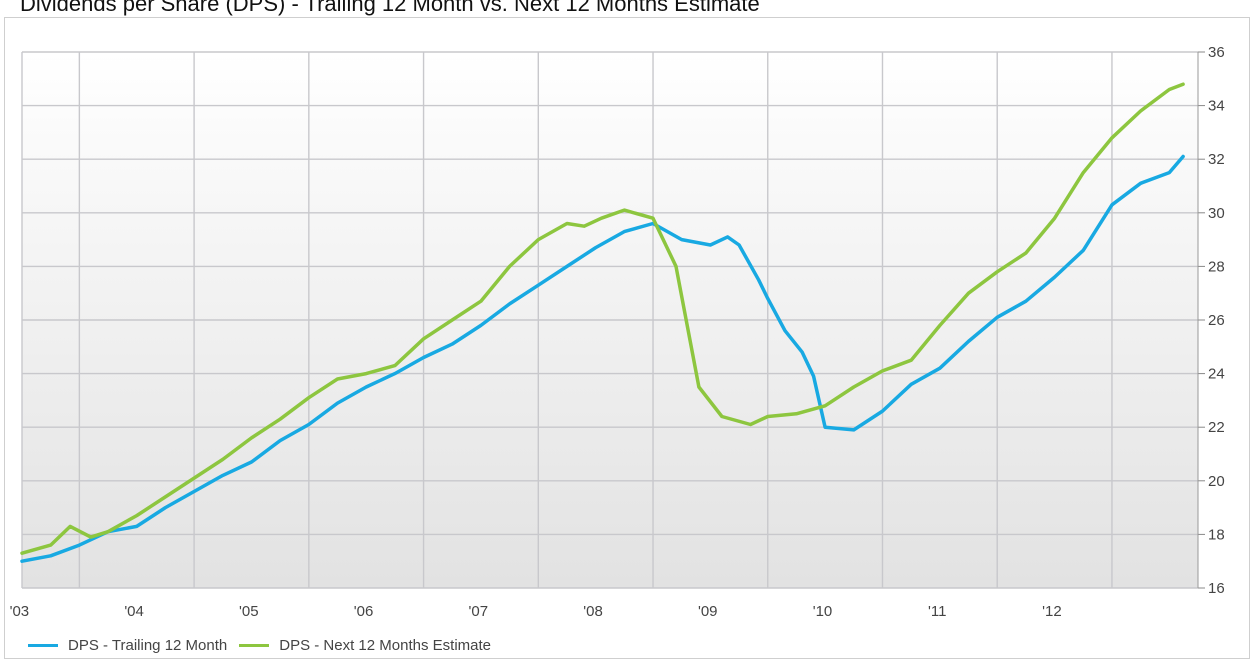  What do you see at coordinates (1216, 481) in the screenshot?
I see `y-tick-label: 20` at bounding box center [1216, 481].